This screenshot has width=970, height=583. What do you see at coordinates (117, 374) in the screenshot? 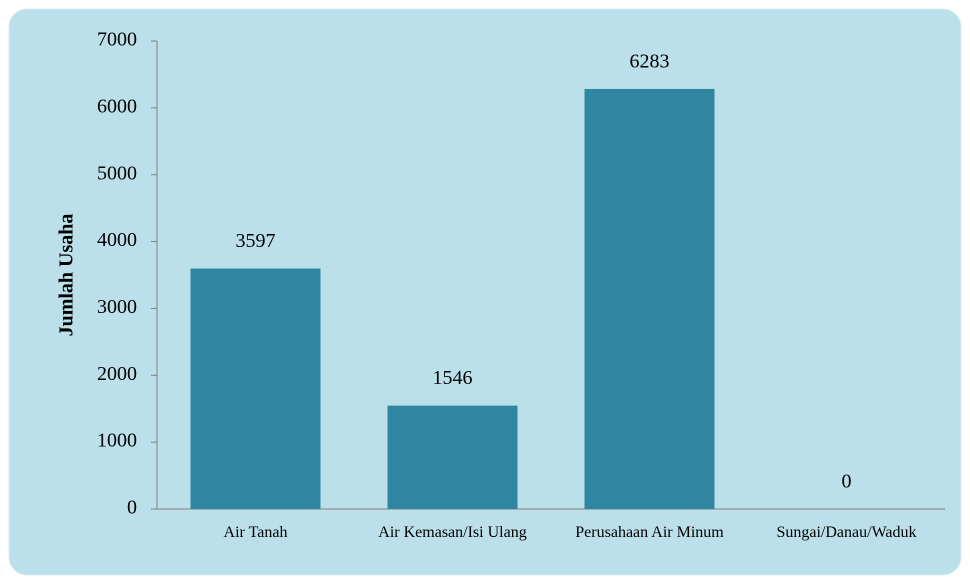
I see `y-tick-label: 2000` at bounding box center [117, 374].